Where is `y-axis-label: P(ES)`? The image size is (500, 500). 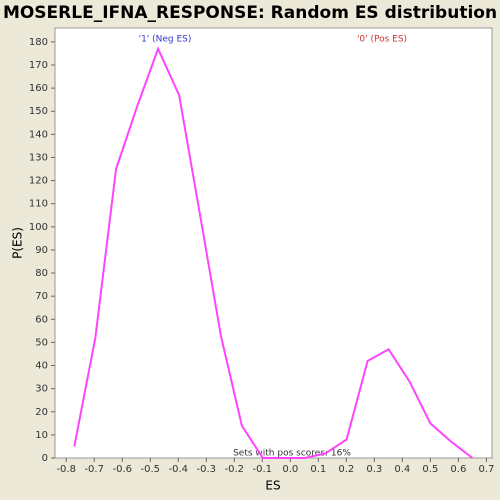 y-axis-label: P(ES) is located at coordinates (18, 243).